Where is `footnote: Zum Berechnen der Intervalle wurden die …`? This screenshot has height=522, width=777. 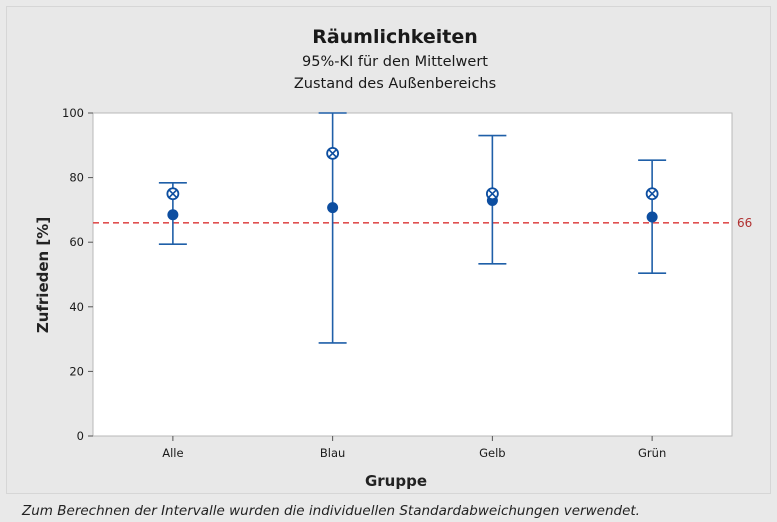
footnote: Zum Berechnen der Intervalle wurden die … is located at coordinates (331, 511).